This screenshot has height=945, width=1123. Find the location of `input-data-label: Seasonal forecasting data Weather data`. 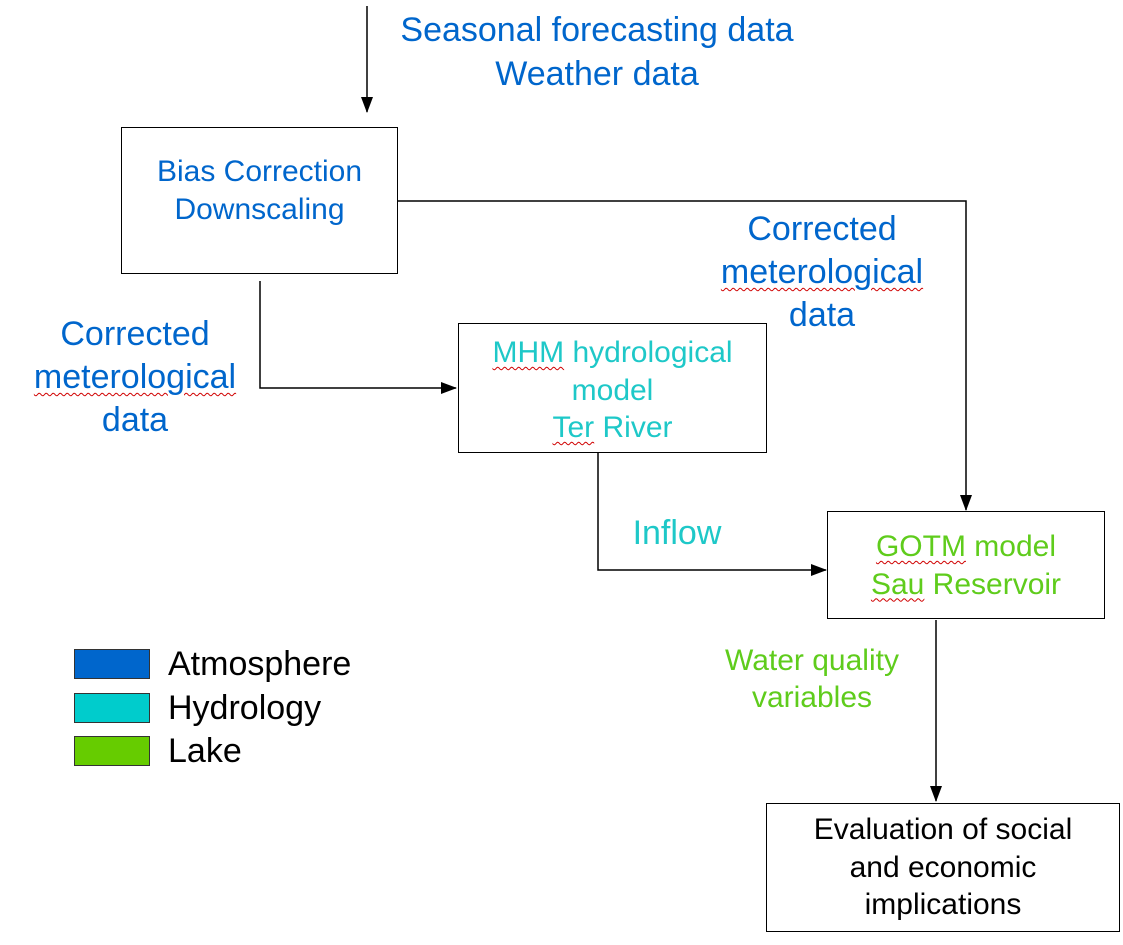

input-data-label: Seasonal forecasting data Weather data is located at coordinates (597, 52).